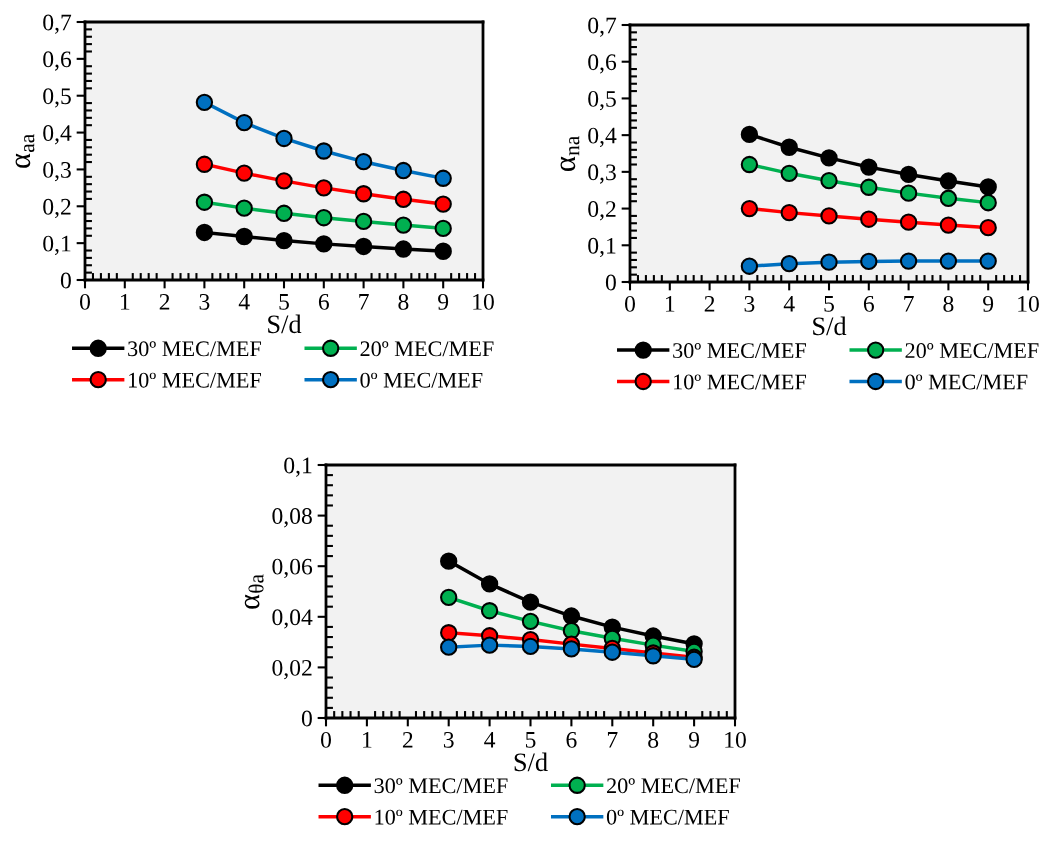  What do you see at coordinates (254, 591) in the screenshot?
I see `y-axis-title: α$_{θa}$` at bounding box center [254, 591].